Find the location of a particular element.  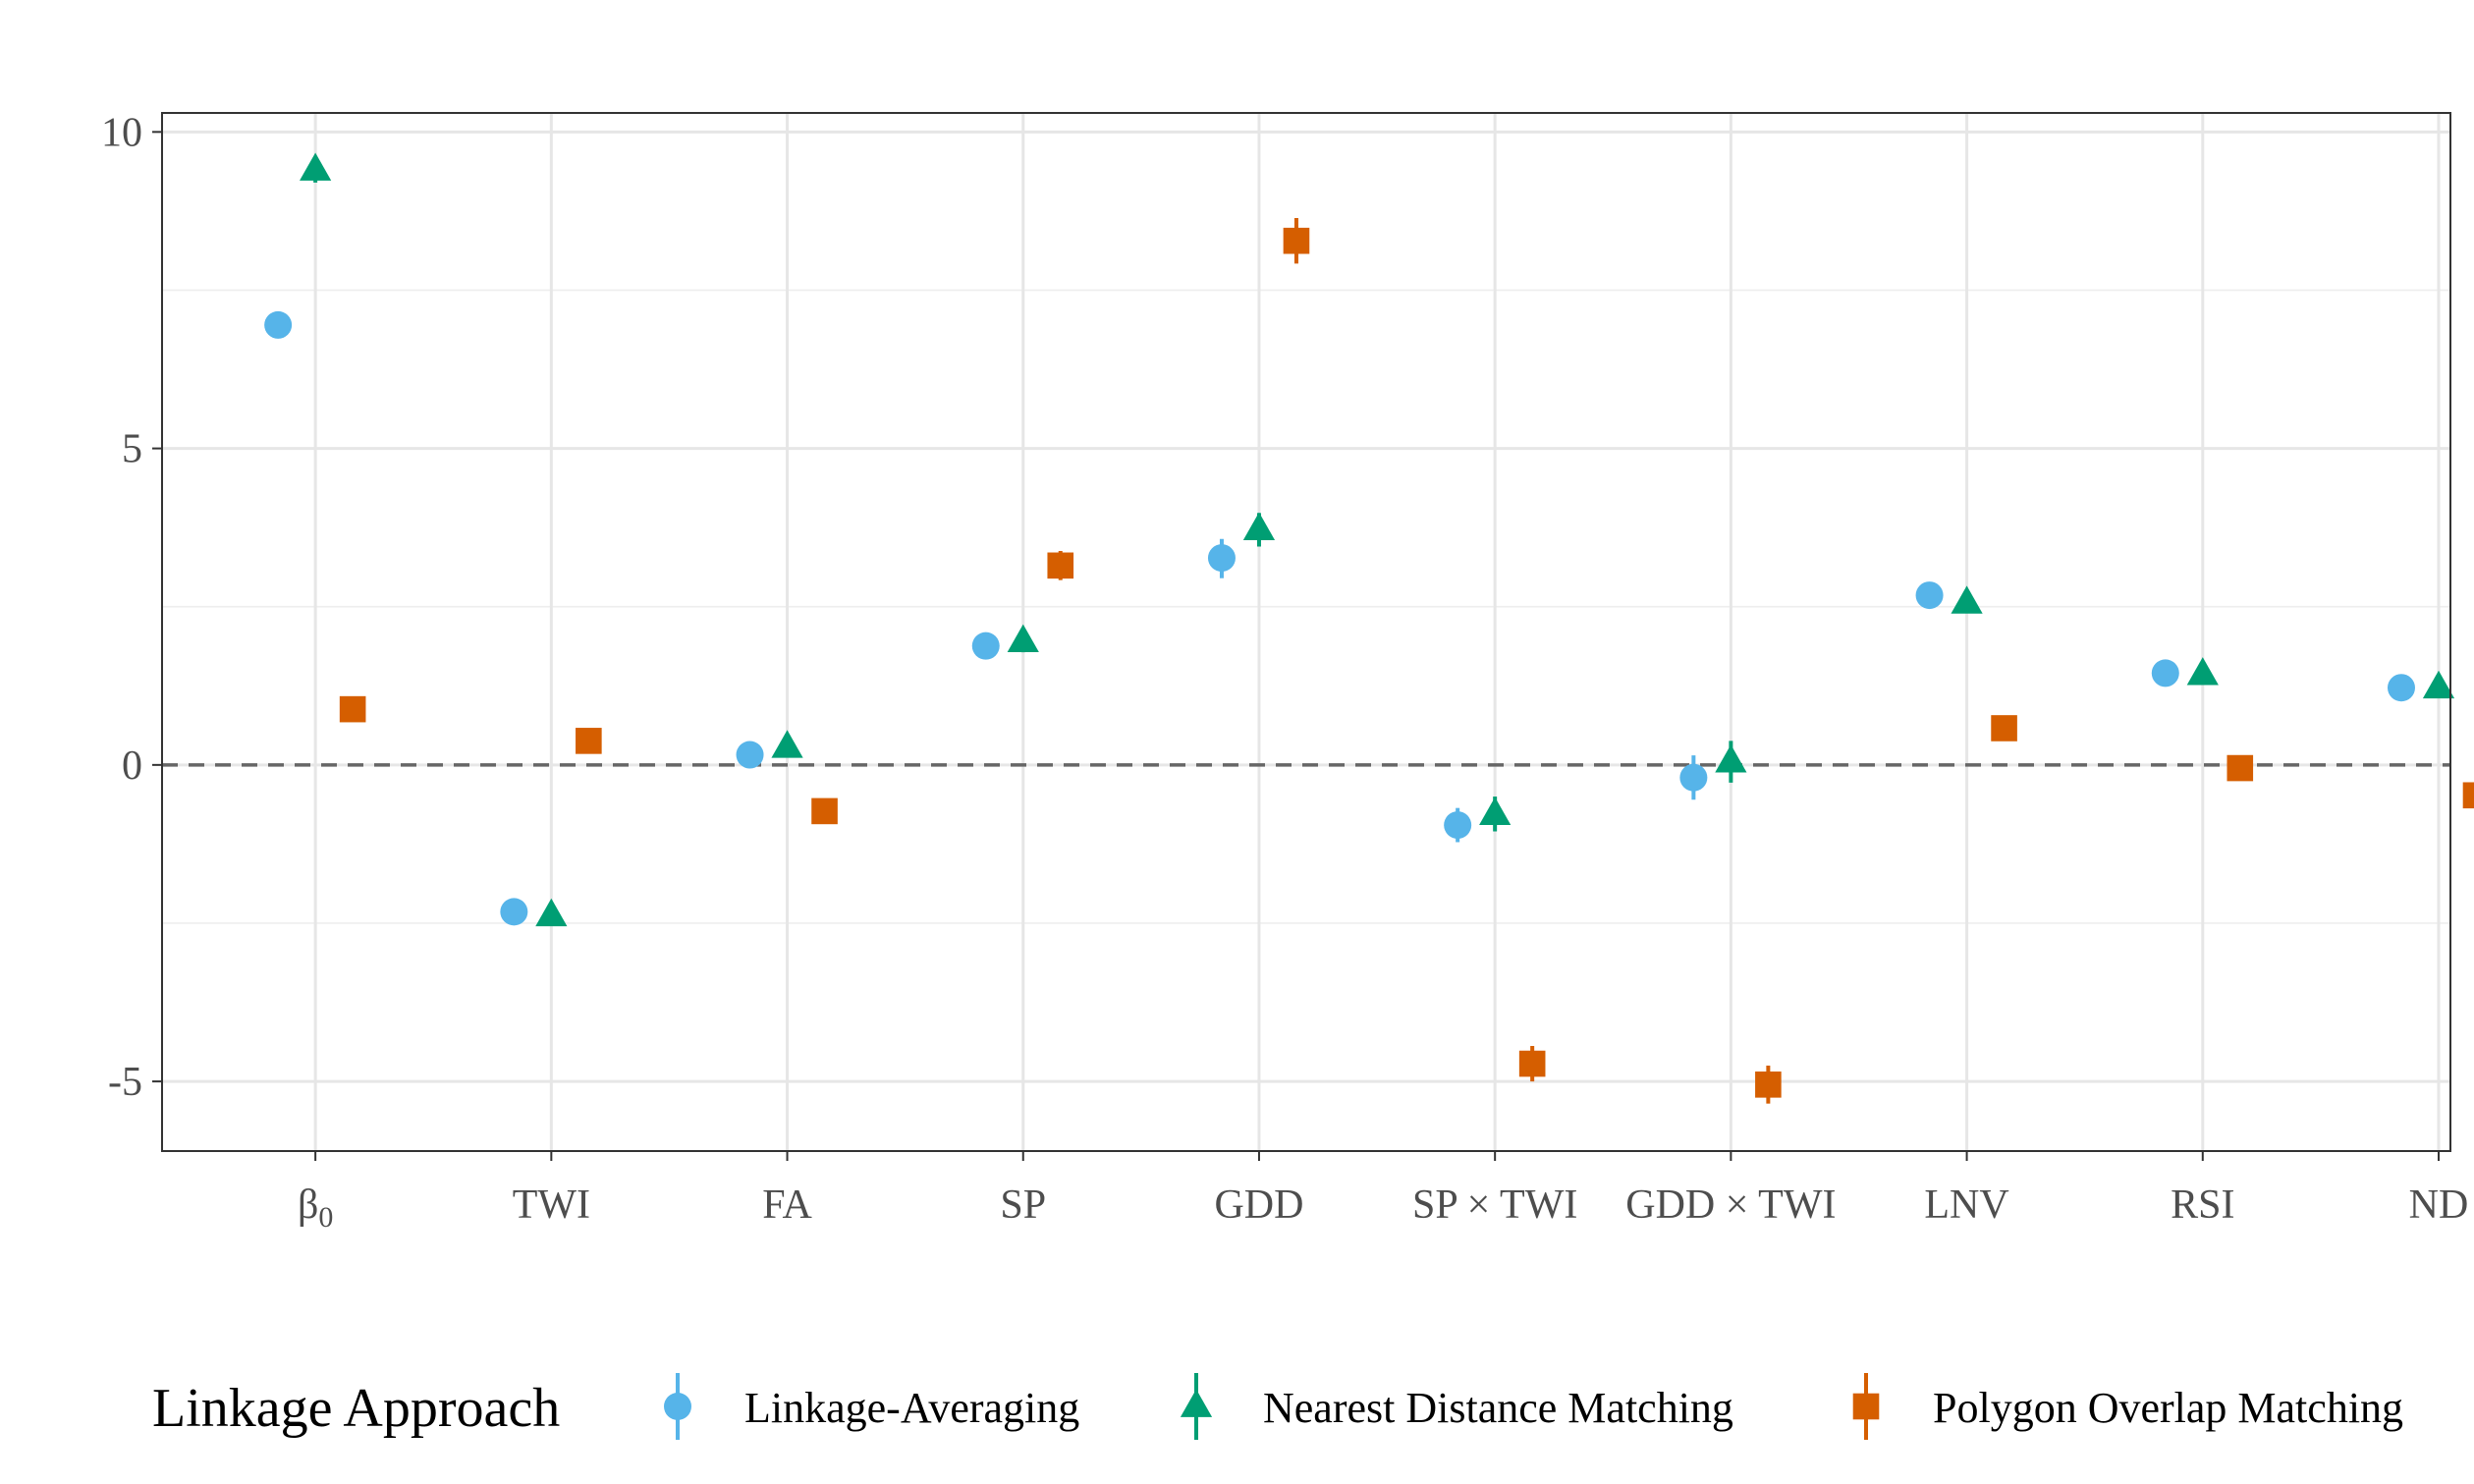

legend-label: Linkage-Averaging is located at coordinates (911, 1408).